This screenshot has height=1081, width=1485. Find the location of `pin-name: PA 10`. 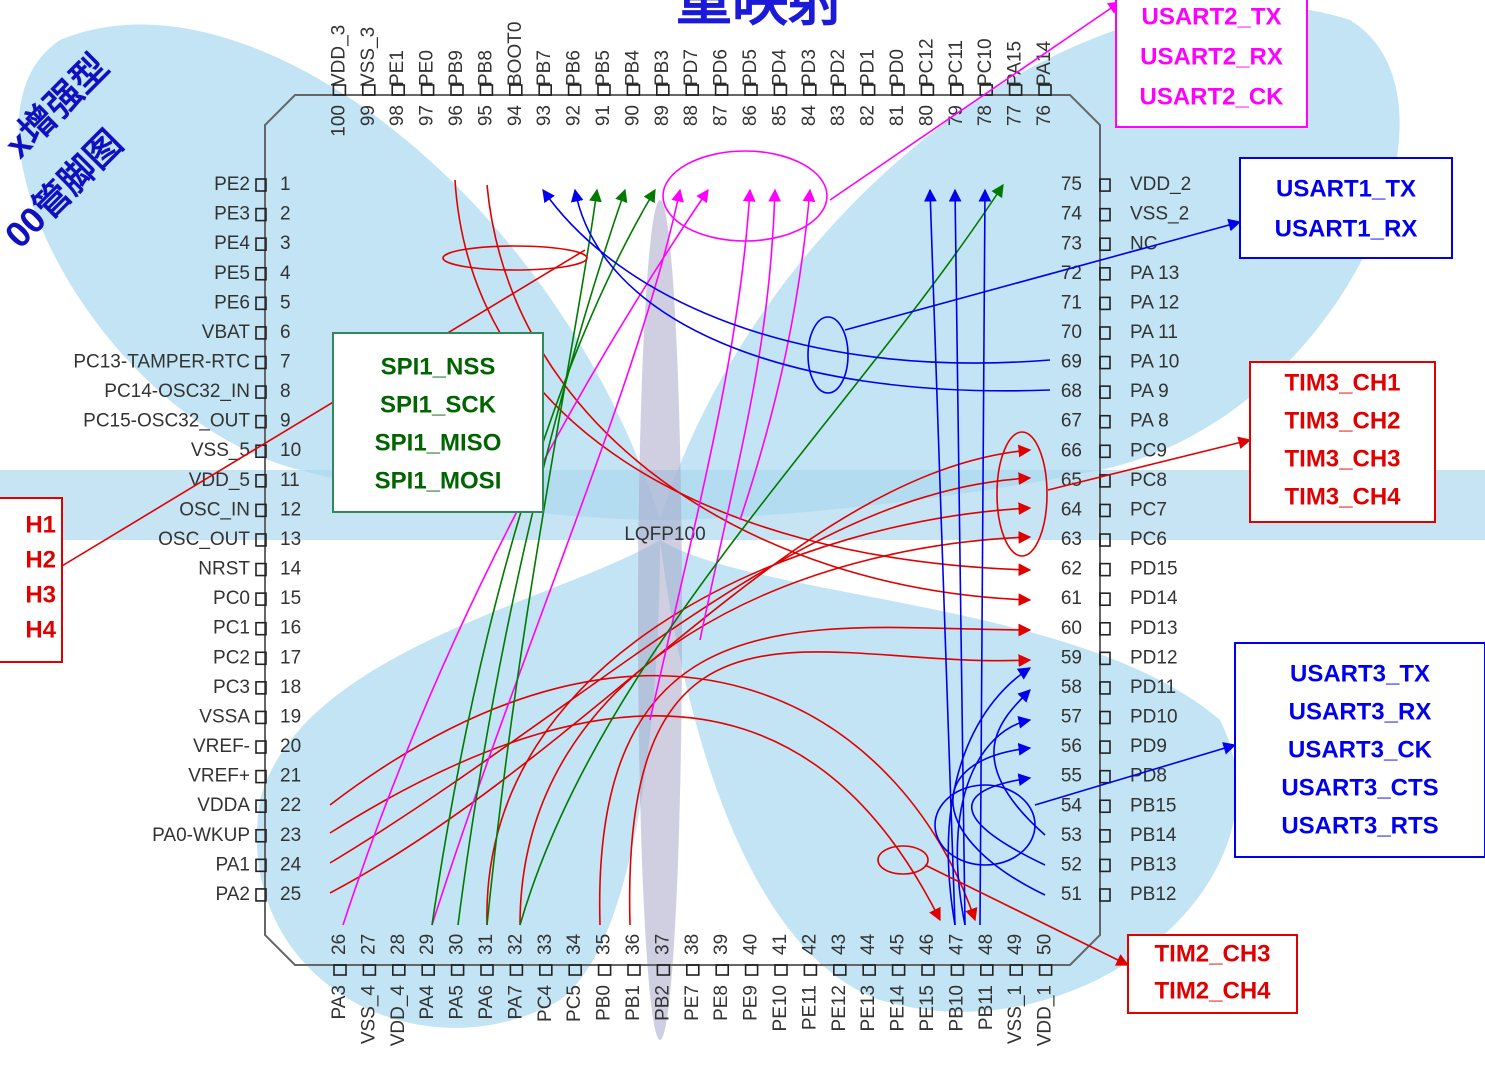

pin-name: PA 10 is located at coordinates (1154, 362).